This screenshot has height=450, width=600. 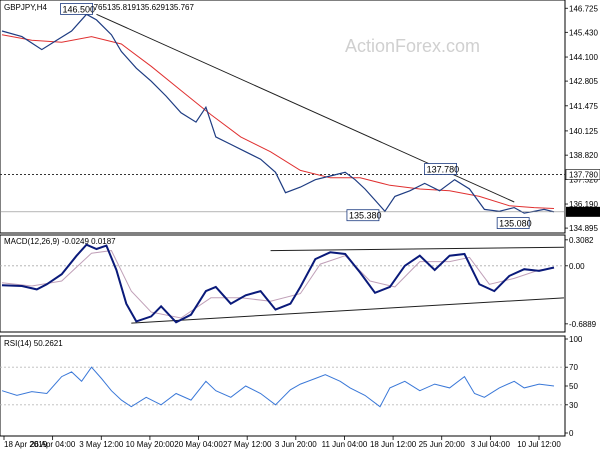 What do you see at coordinates (365, 216) in the screenshot?
I see `annotation-label: 135.380` at bounding box center [365, 216].